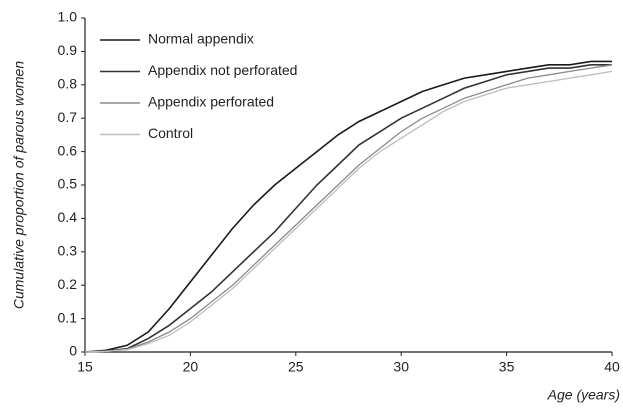 The image size is (623, 411). What do you see at coordinates (191, 367) in the screenshot?
I see `x-tick-label: 20` at bounding box center [191, 367].